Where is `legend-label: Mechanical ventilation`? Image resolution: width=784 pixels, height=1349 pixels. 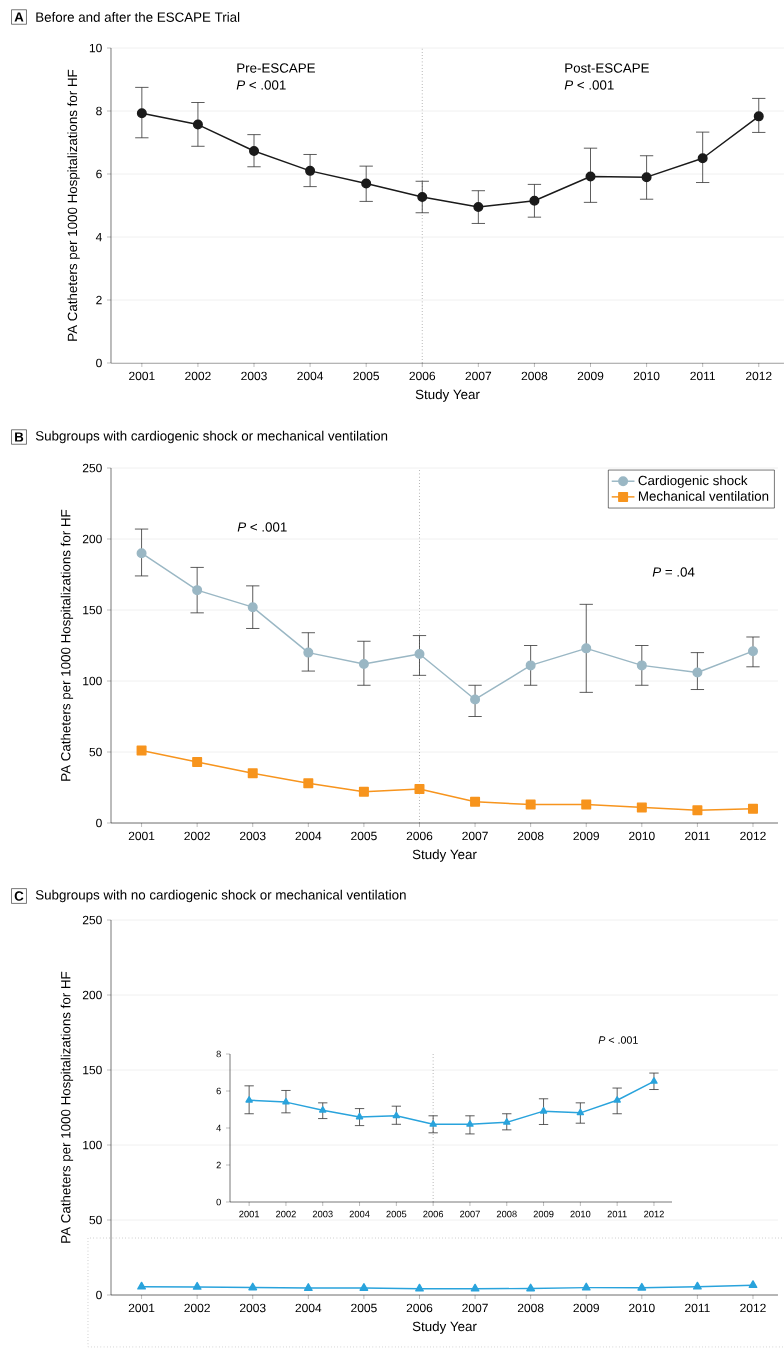 legend-label: Mechanical ventilation is located at coordinates (703, 496).